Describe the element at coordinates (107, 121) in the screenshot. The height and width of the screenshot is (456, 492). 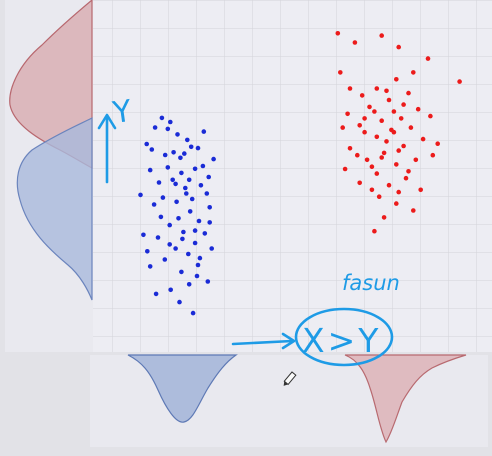
I see `y-arrow-head` at that location.